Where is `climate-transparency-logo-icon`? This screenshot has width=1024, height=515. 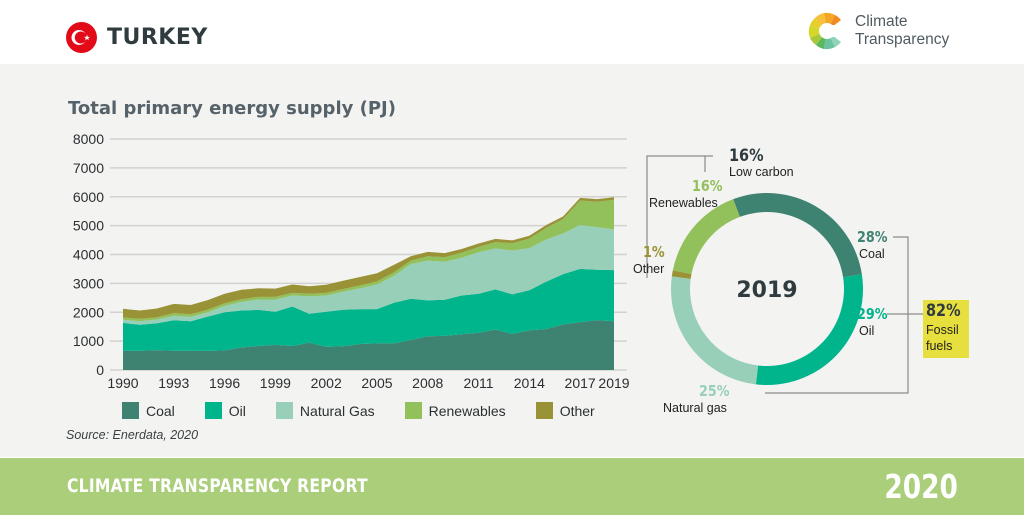
climate-transparency-logo-icon is located at coordinates (827, 31).